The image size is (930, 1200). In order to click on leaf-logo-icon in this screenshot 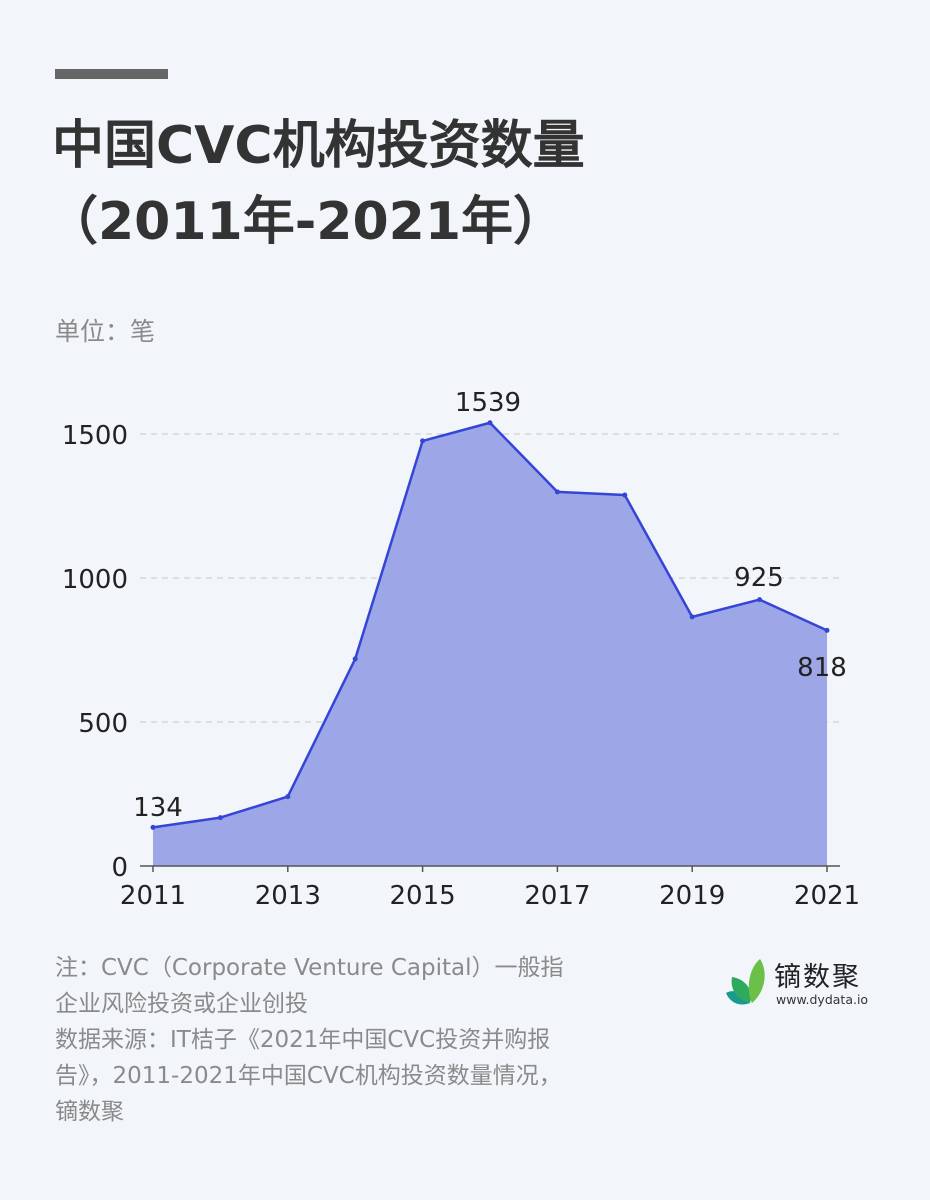, I will do `click(745, 982)`.